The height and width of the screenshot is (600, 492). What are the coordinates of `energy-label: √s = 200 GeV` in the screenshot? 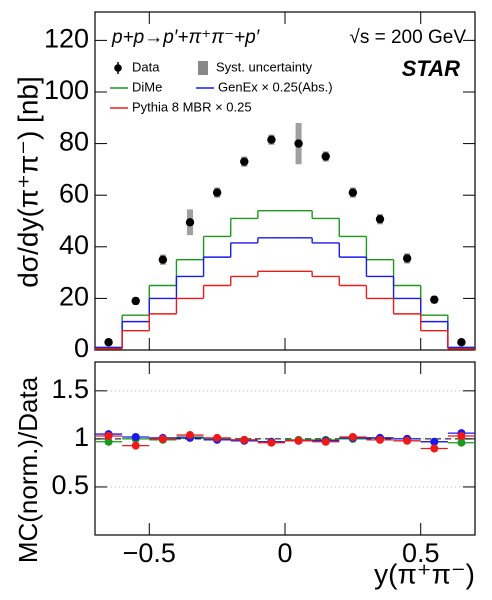 It's located at (407, 37).